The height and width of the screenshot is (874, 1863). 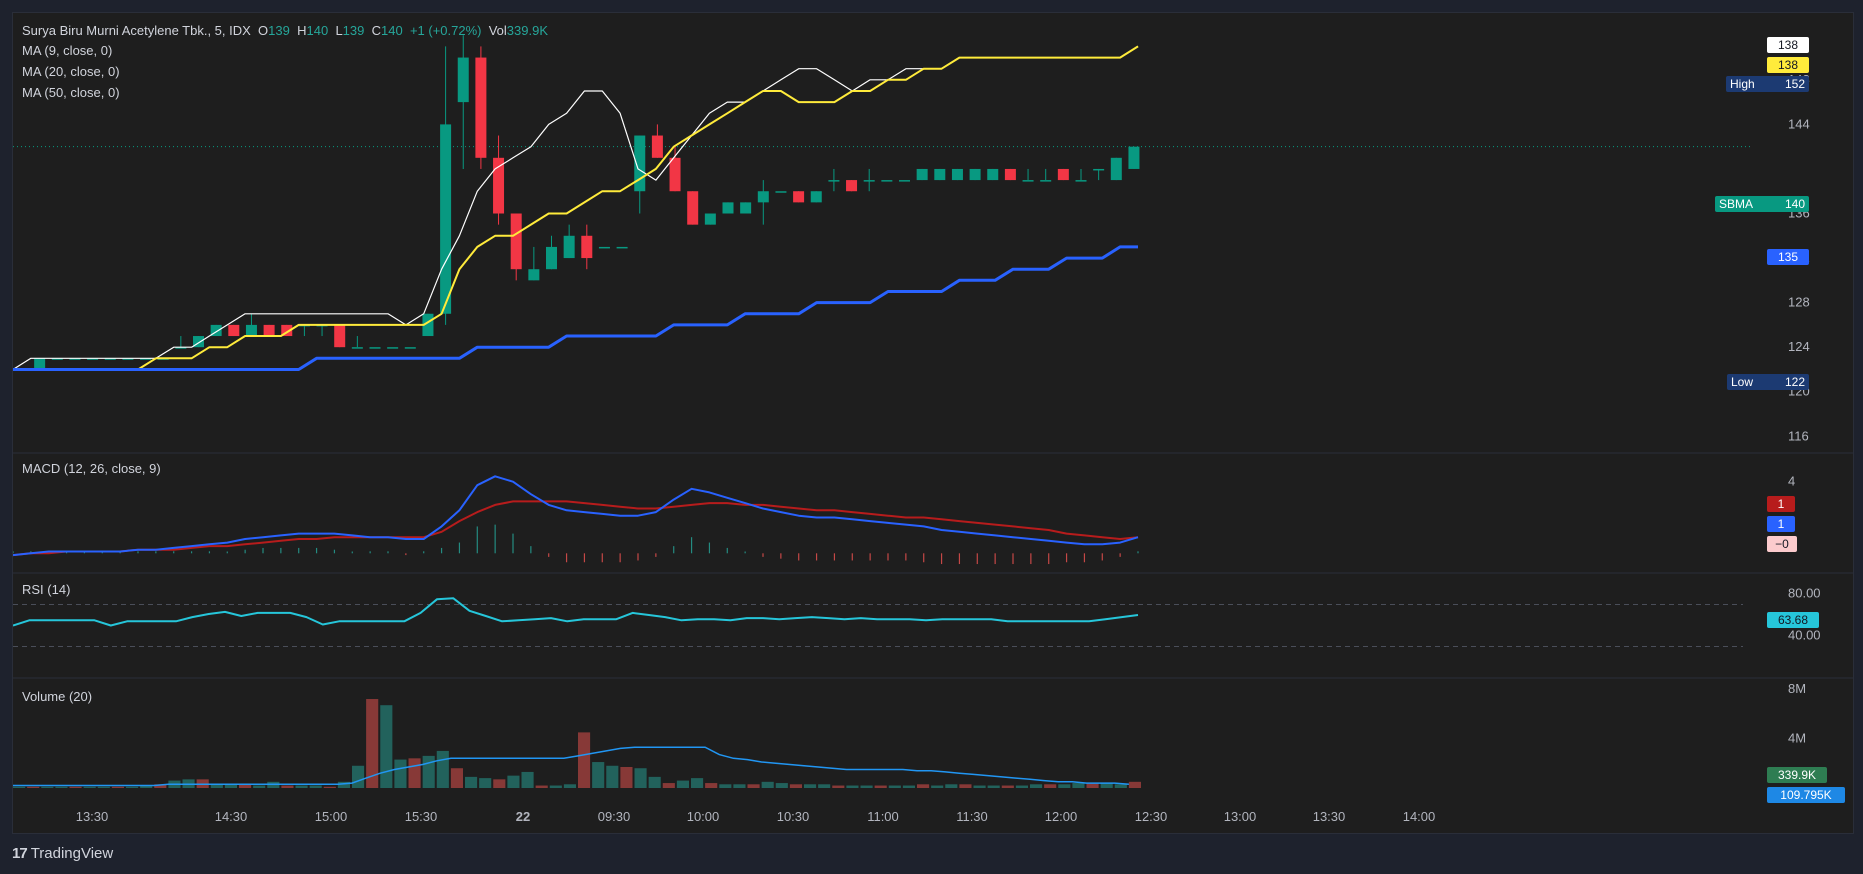 I want to click on symbol-title: Surya Biru Murni Acetylene Tbk., 5, IDX, so click(x=136, y=30).